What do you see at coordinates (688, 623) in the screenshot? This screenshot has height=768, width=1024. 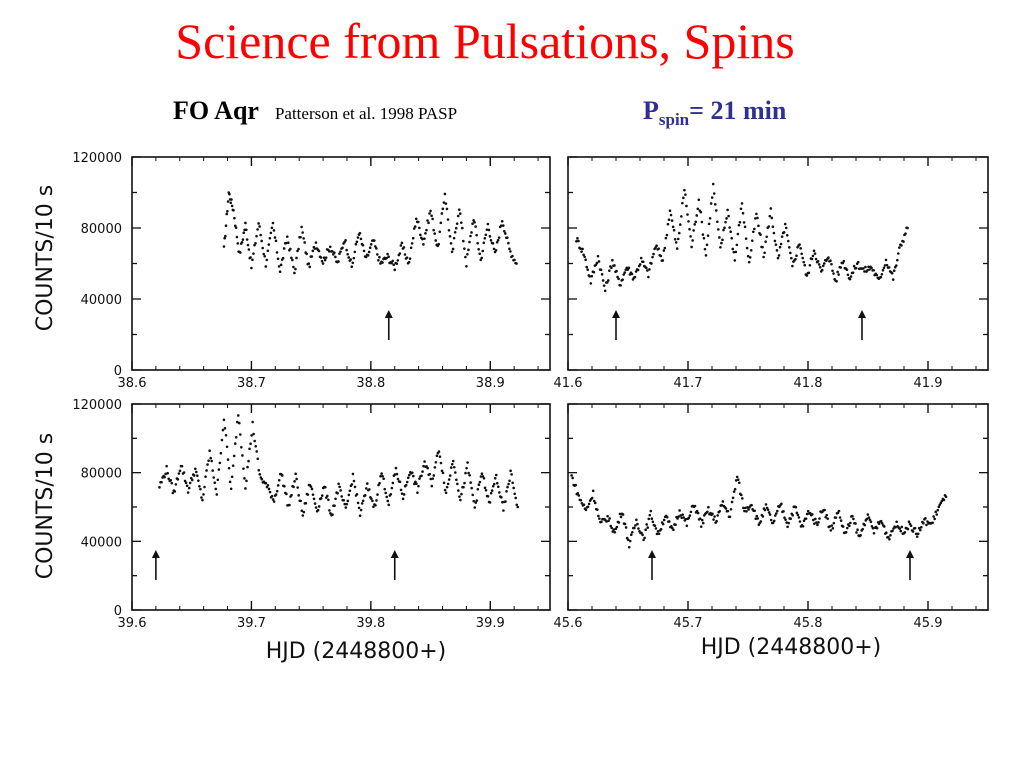 I see `x-tick-label: 45.7` at bounding box center [688, 623].